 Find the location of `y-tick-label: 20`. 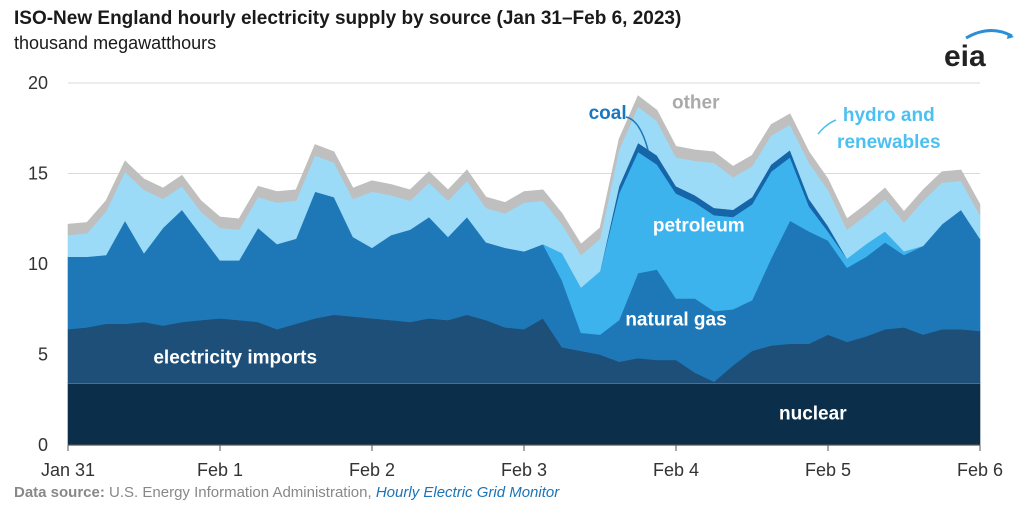

y-tick-label: 20 is located at coordinates (38, 83).